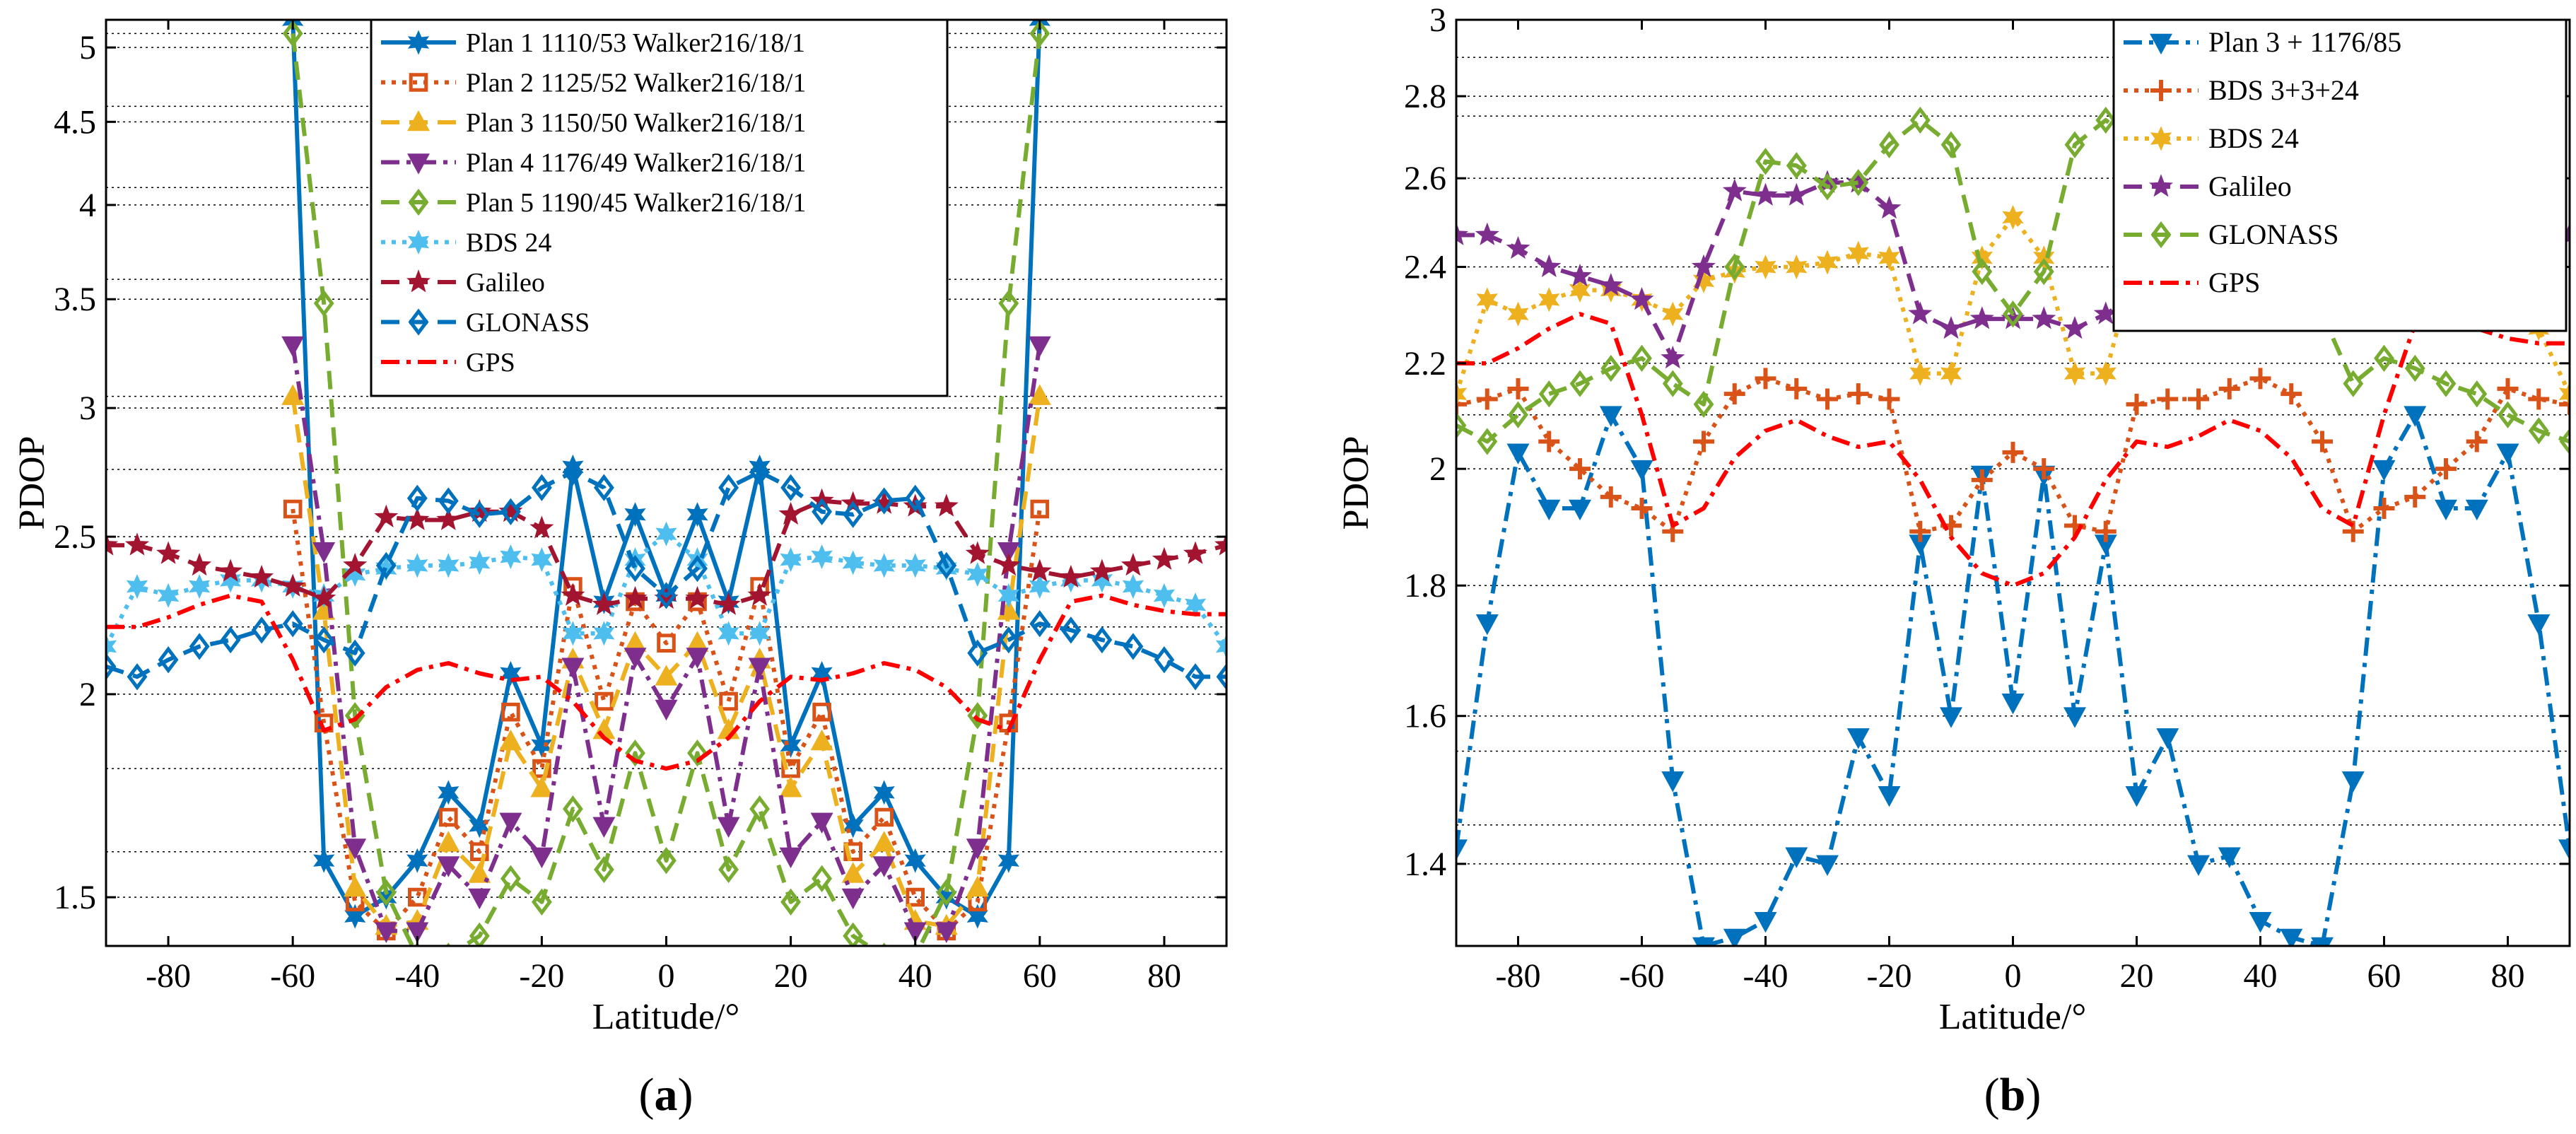 The image size is (2576, 1134). Describe the element at coordinates (1437, 20) in the screenshot. I see `y-tick-label: 3` at that location.